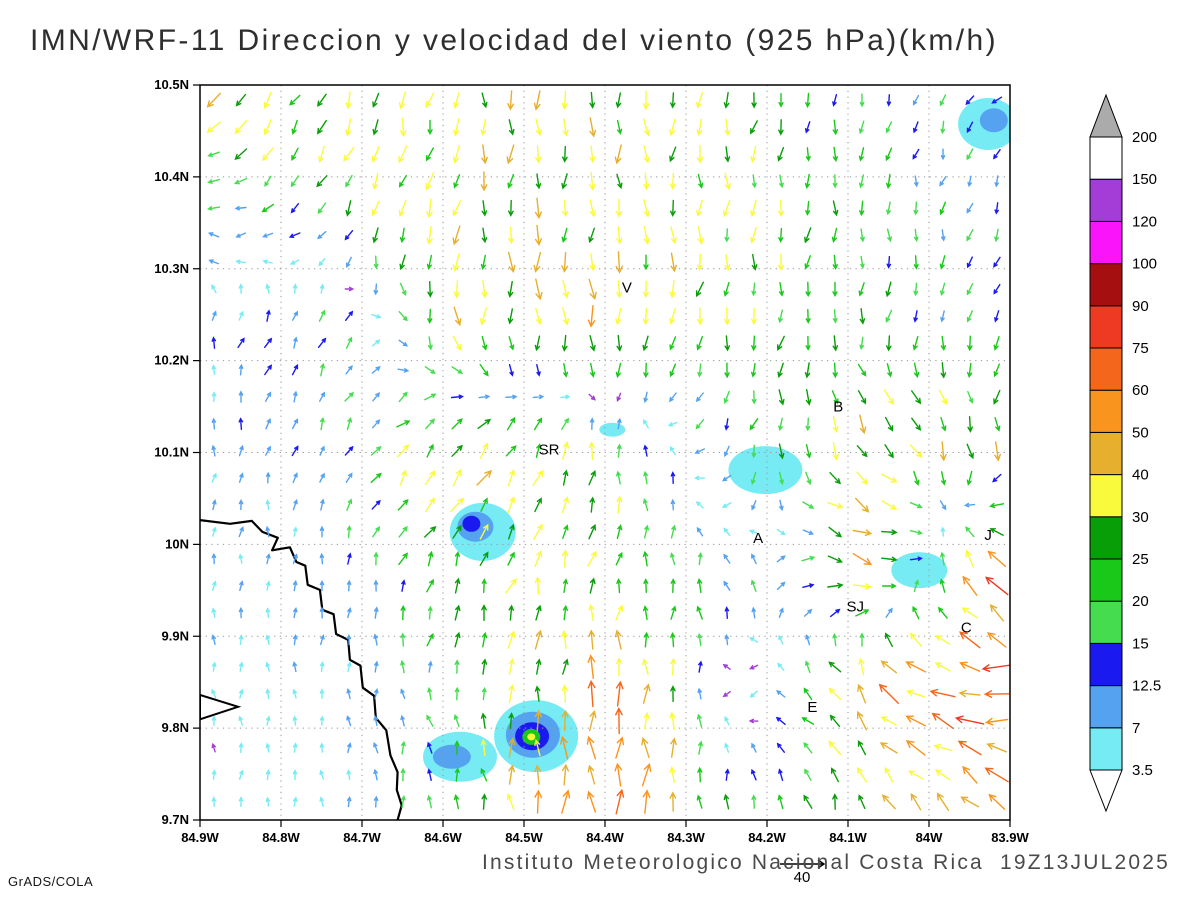  Describe the element at coordinates (1140, 517) in the screenshot. I see `colorbar-tick-label: 30` at that location.